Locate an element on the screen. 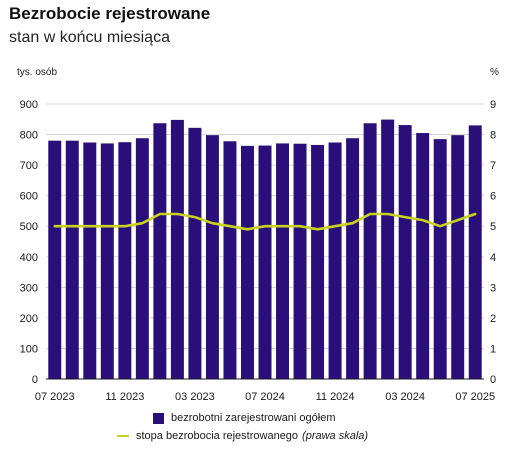 This screenshot has height=455, width=512. y-tick-label-left: 200 is located at coordinates (29, 319).